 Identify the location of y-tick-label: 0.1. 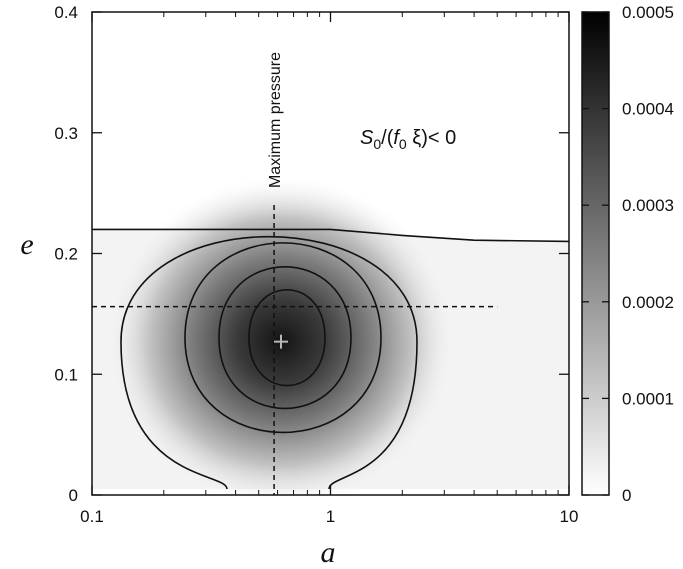
(66, 374).